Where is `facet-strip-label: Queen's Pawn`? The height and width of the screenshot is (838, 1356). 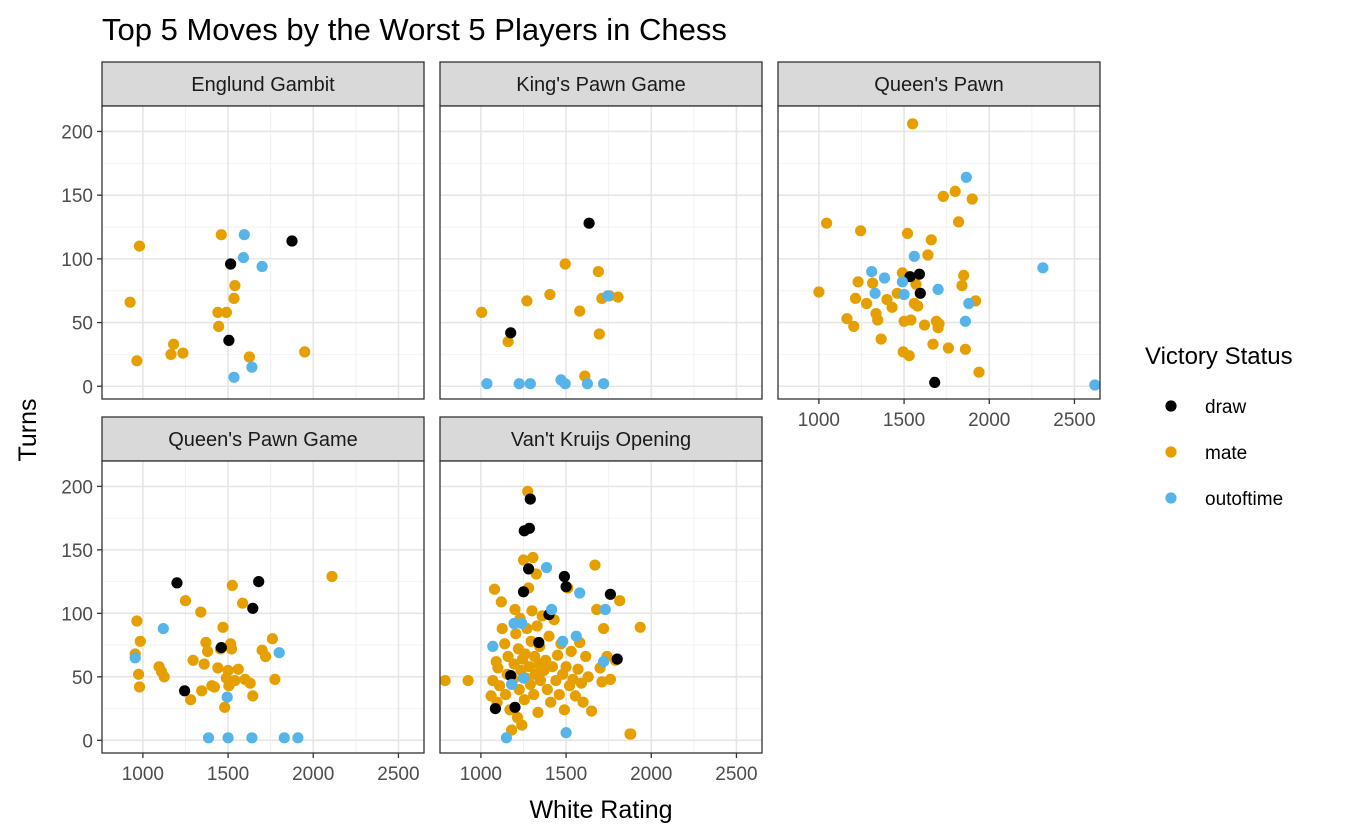 facet-strip-label: Queen's Pawn is located at coordinates (938, 85).